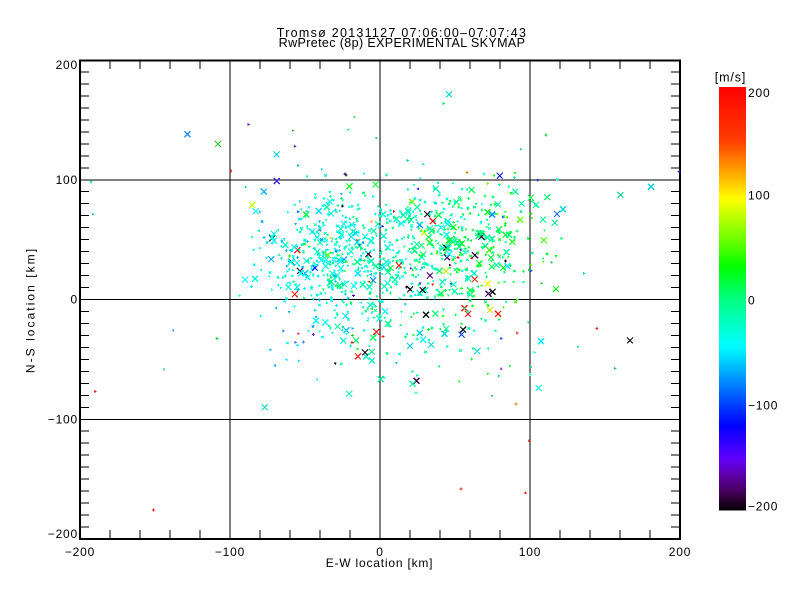 This screenshot has height=600, width=800. What do you see at coordinates (731, 78) in the screenshot?
I see `svg-text: [m/s]` at bounding box center [731, 78].